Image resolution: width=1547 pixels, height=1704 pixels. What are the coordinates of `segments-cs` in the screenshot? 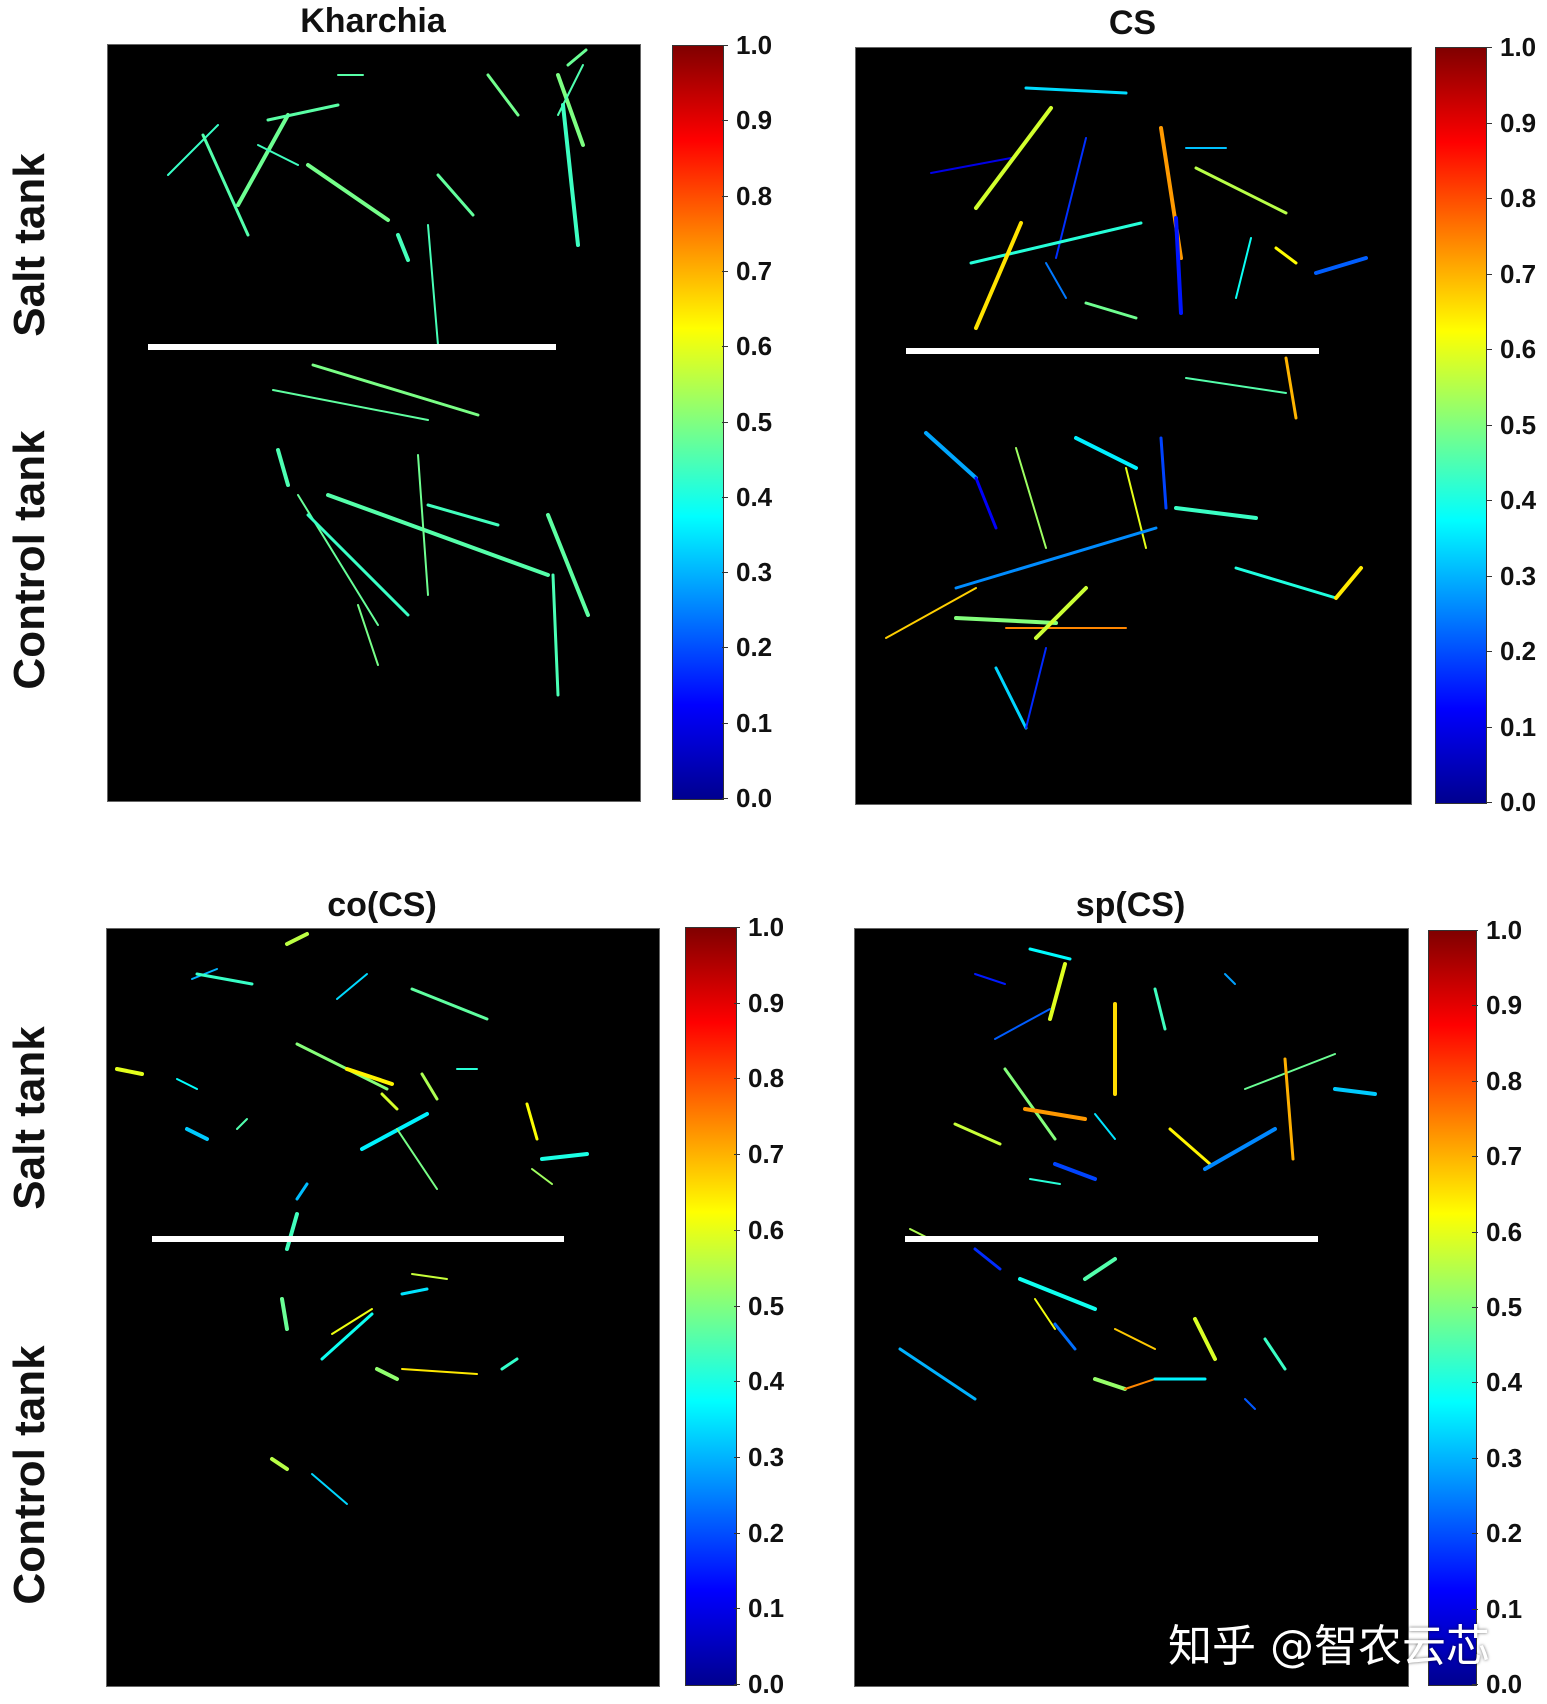 It's located at (1126, 408).